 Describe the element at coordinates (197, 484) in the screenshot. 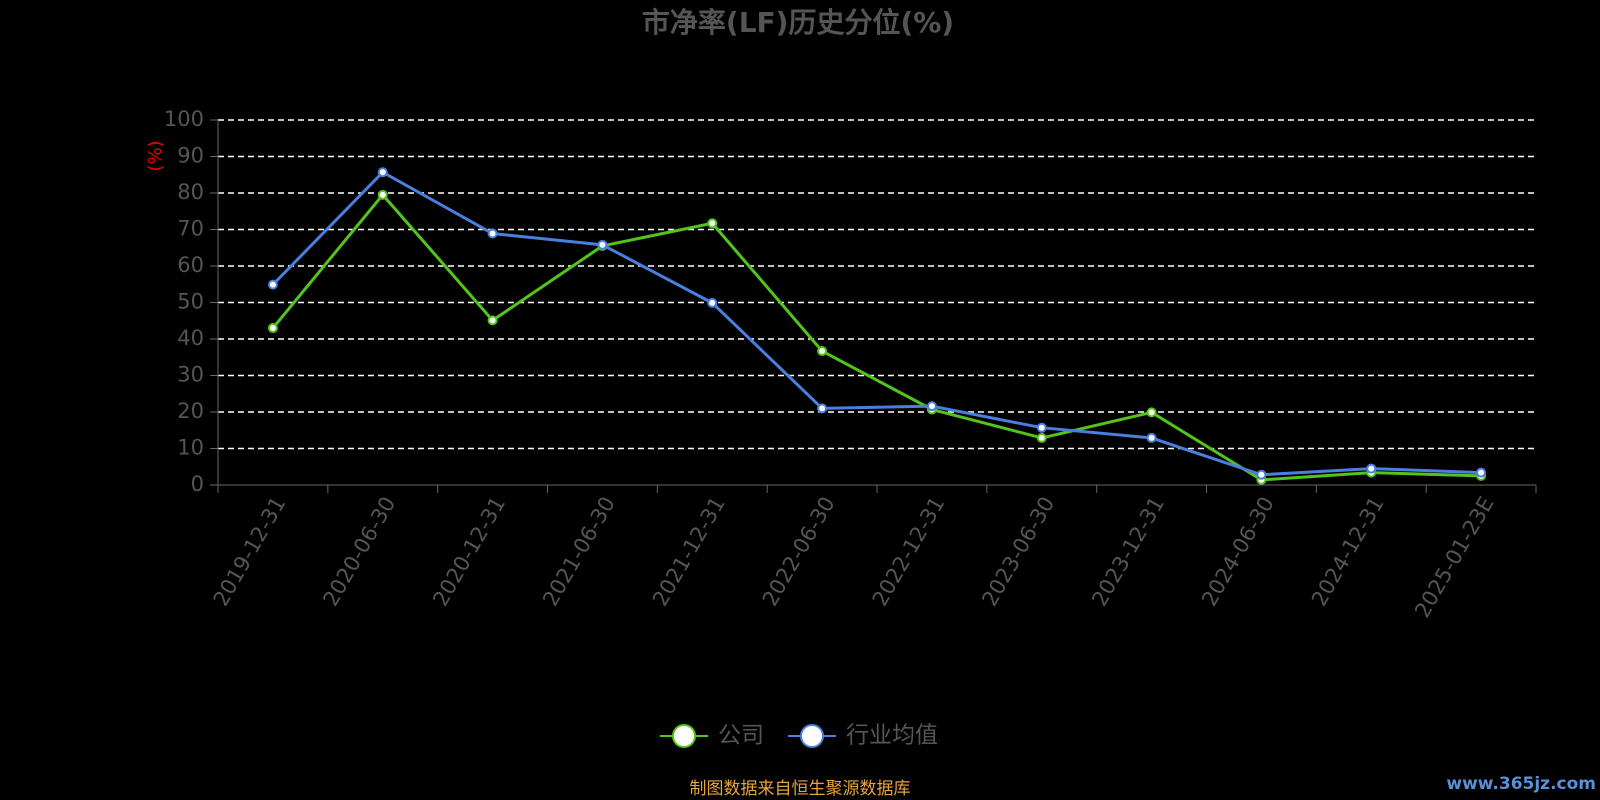

I see `y-tick-label: 0` at that location.